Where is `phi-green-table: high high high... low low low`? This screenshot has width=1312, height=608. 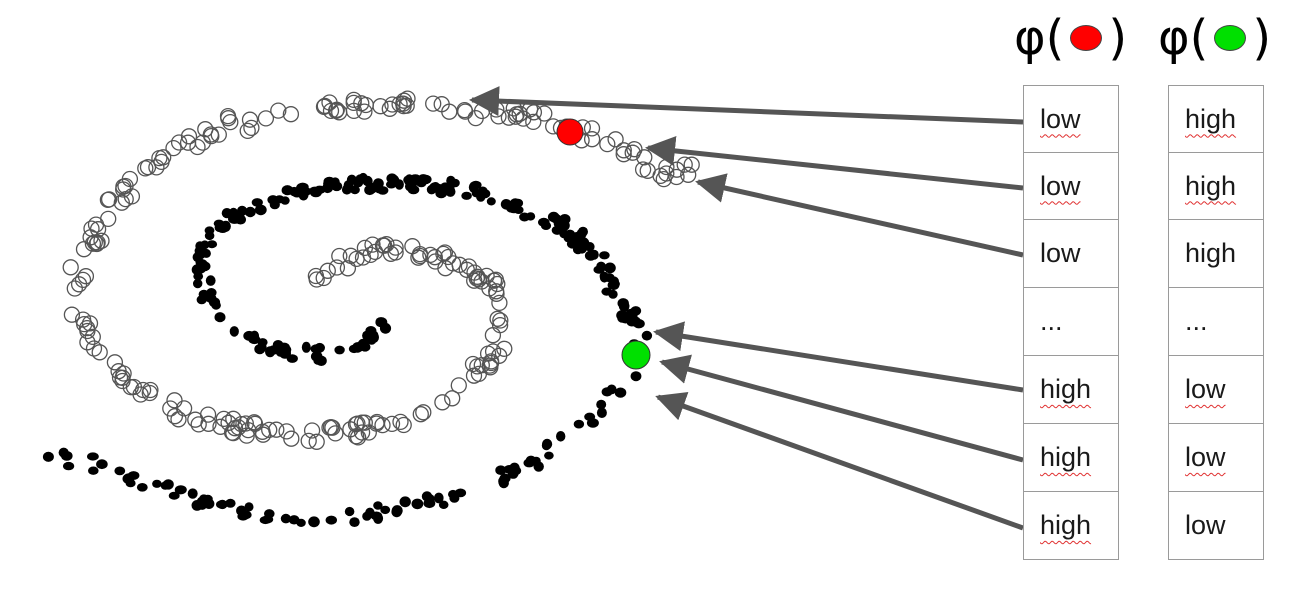
phi-green-table: high high high... low low low is located at coordinates (1216, 322).